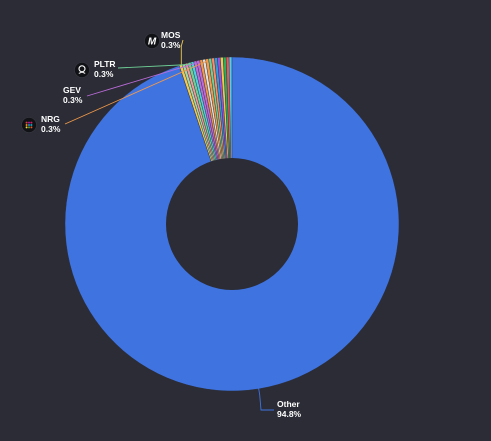 The width and height of the screenshot is (491, 441). Describe the element at coordinates (50, 119) in the screenshot. I see `label-name-nrg: NRG` at that location.